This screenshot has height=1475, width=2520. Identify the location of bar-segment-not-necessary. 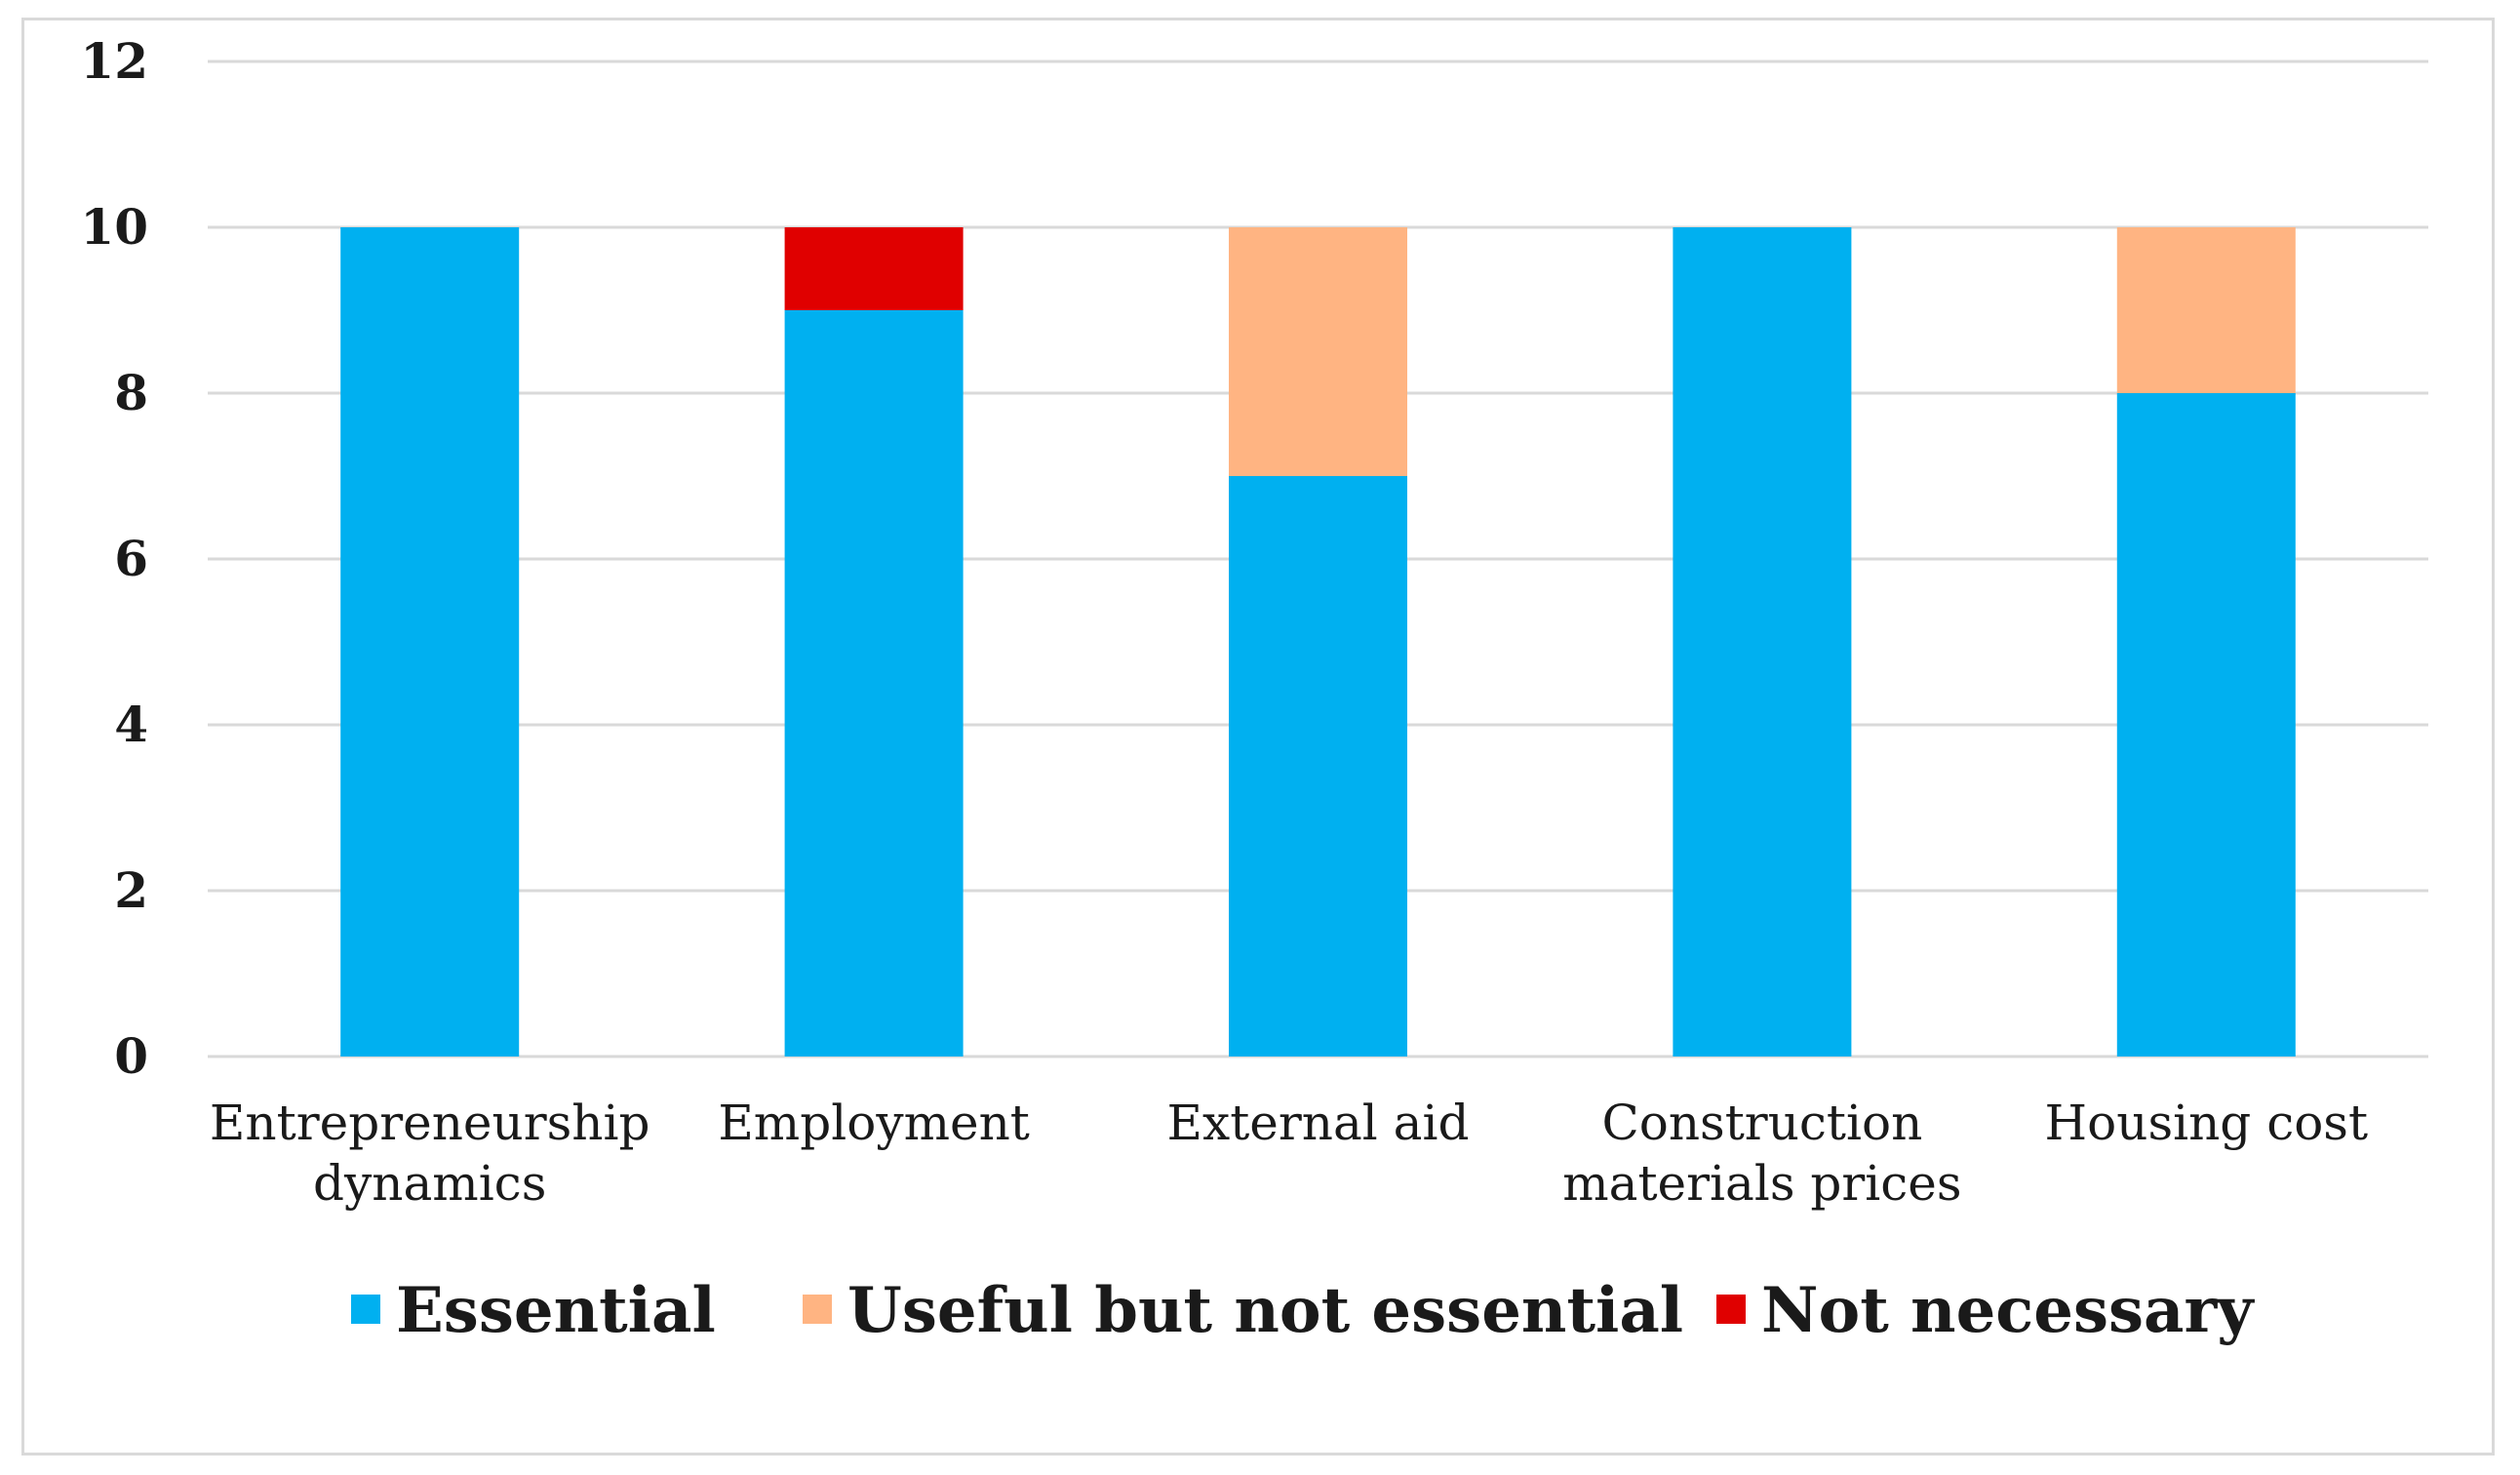
(874, 268).